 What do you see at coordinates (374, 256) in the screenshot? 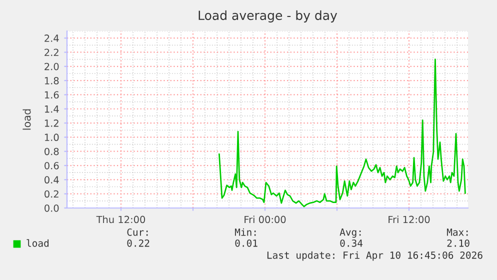
I see `text: Last update: Fri Apr 10 16:45:06 2026` at bounding box center [374, 256].